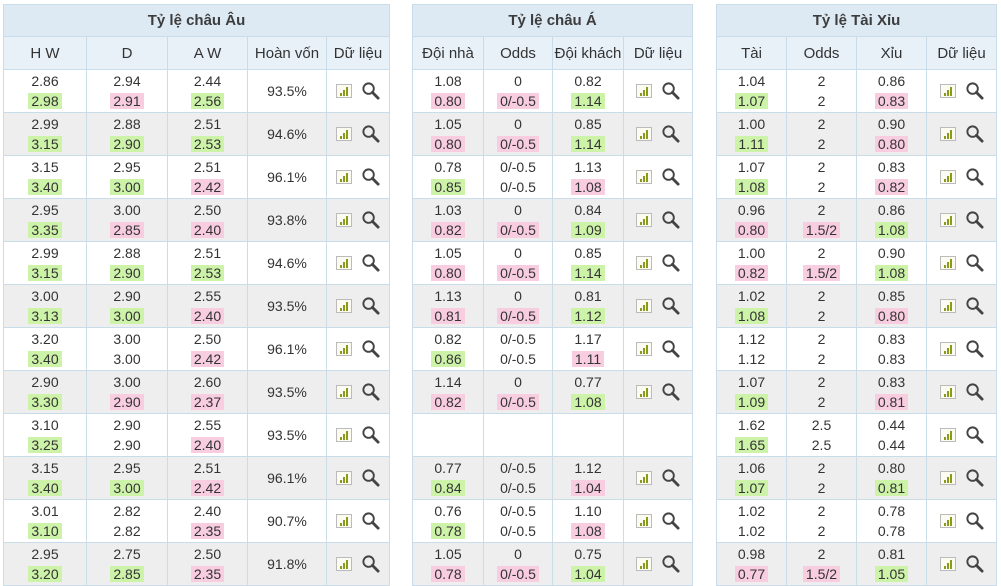  Describe the element at coordinates (127, 316) in the screenshot. I see `draw-odds-value: 3.00` at that location.